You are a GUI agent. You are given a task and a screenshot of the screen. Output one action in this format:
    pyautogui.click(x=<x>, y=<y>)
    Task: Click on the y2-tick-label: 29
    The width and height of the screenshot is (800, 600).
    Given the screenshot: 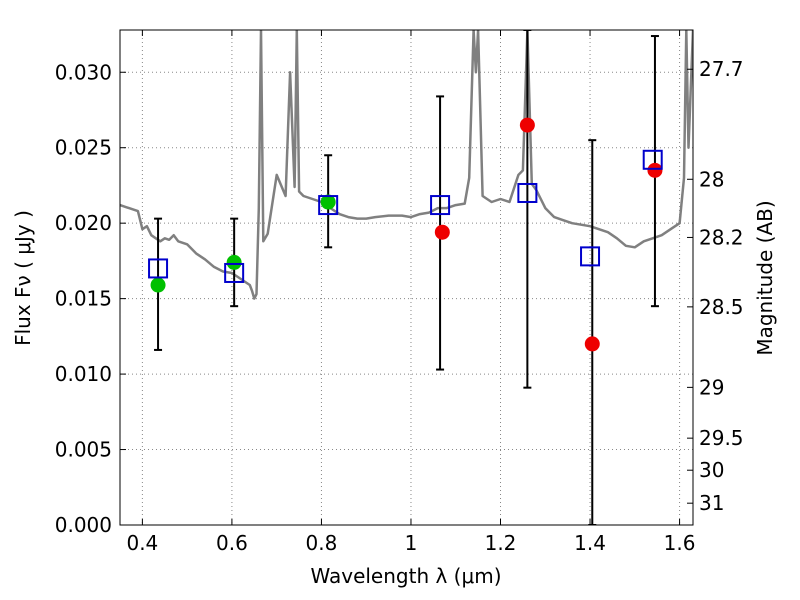 What is the action you would take?
    pyautogui.click(x=711, y=387)
    